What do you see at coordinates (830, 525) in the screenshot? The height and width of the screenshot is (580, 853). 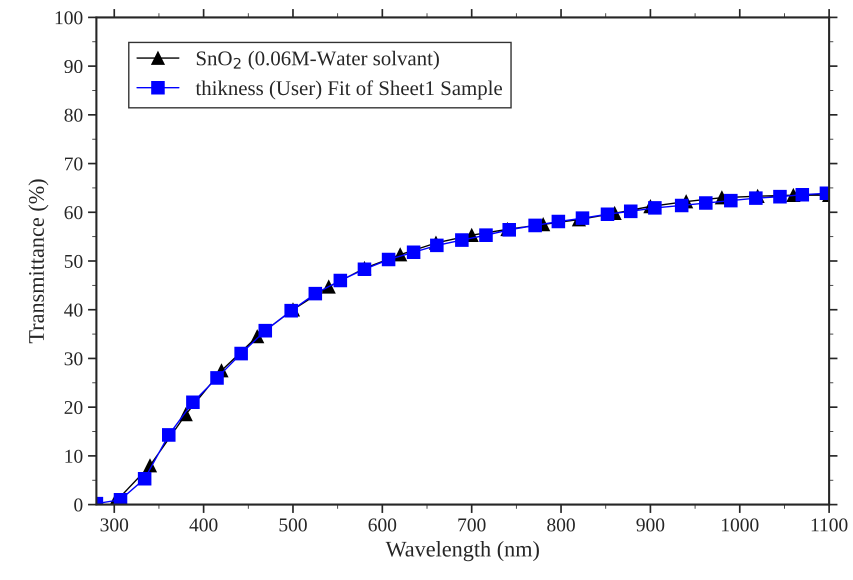 I see `x-tick-label: 1100` at bounding box center [830, 525].